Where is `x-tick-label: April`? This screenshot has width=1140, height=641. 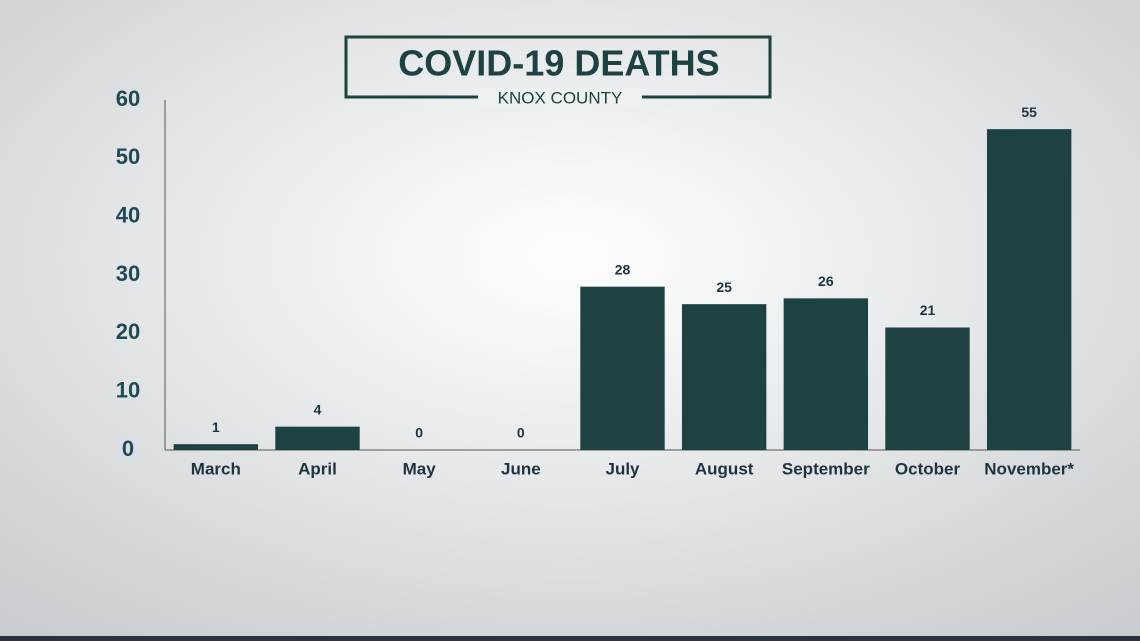
x-tick-label: April is located at coordinates (317, 468).